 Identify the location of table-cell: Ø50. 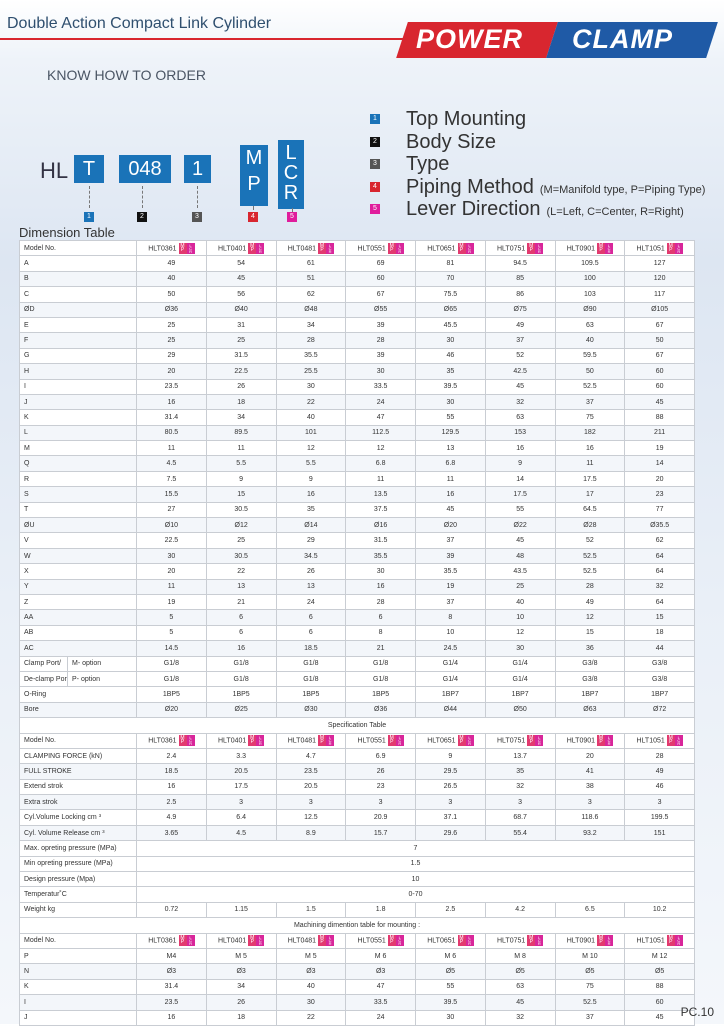
(520, 710).